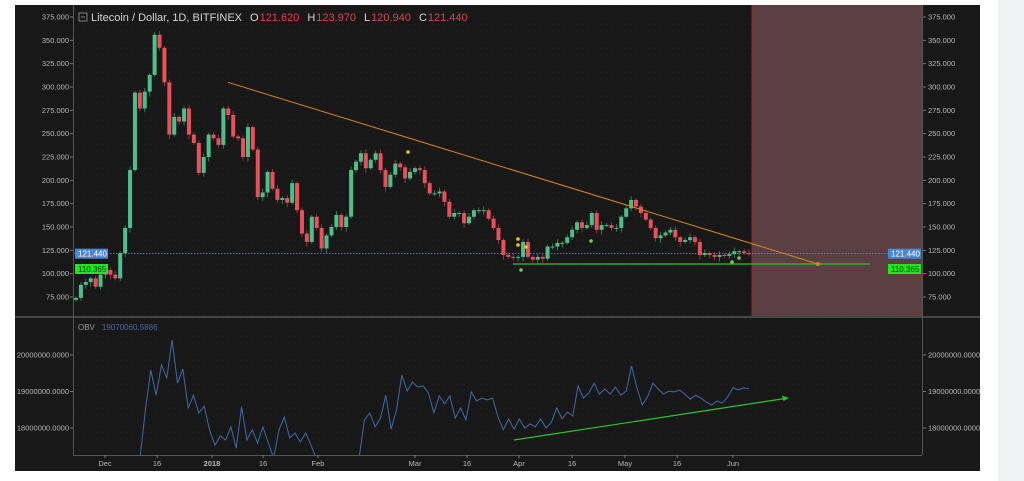 The image size is (1024, 481). I want to click on svg-text: 110.365, so click(905, 269).